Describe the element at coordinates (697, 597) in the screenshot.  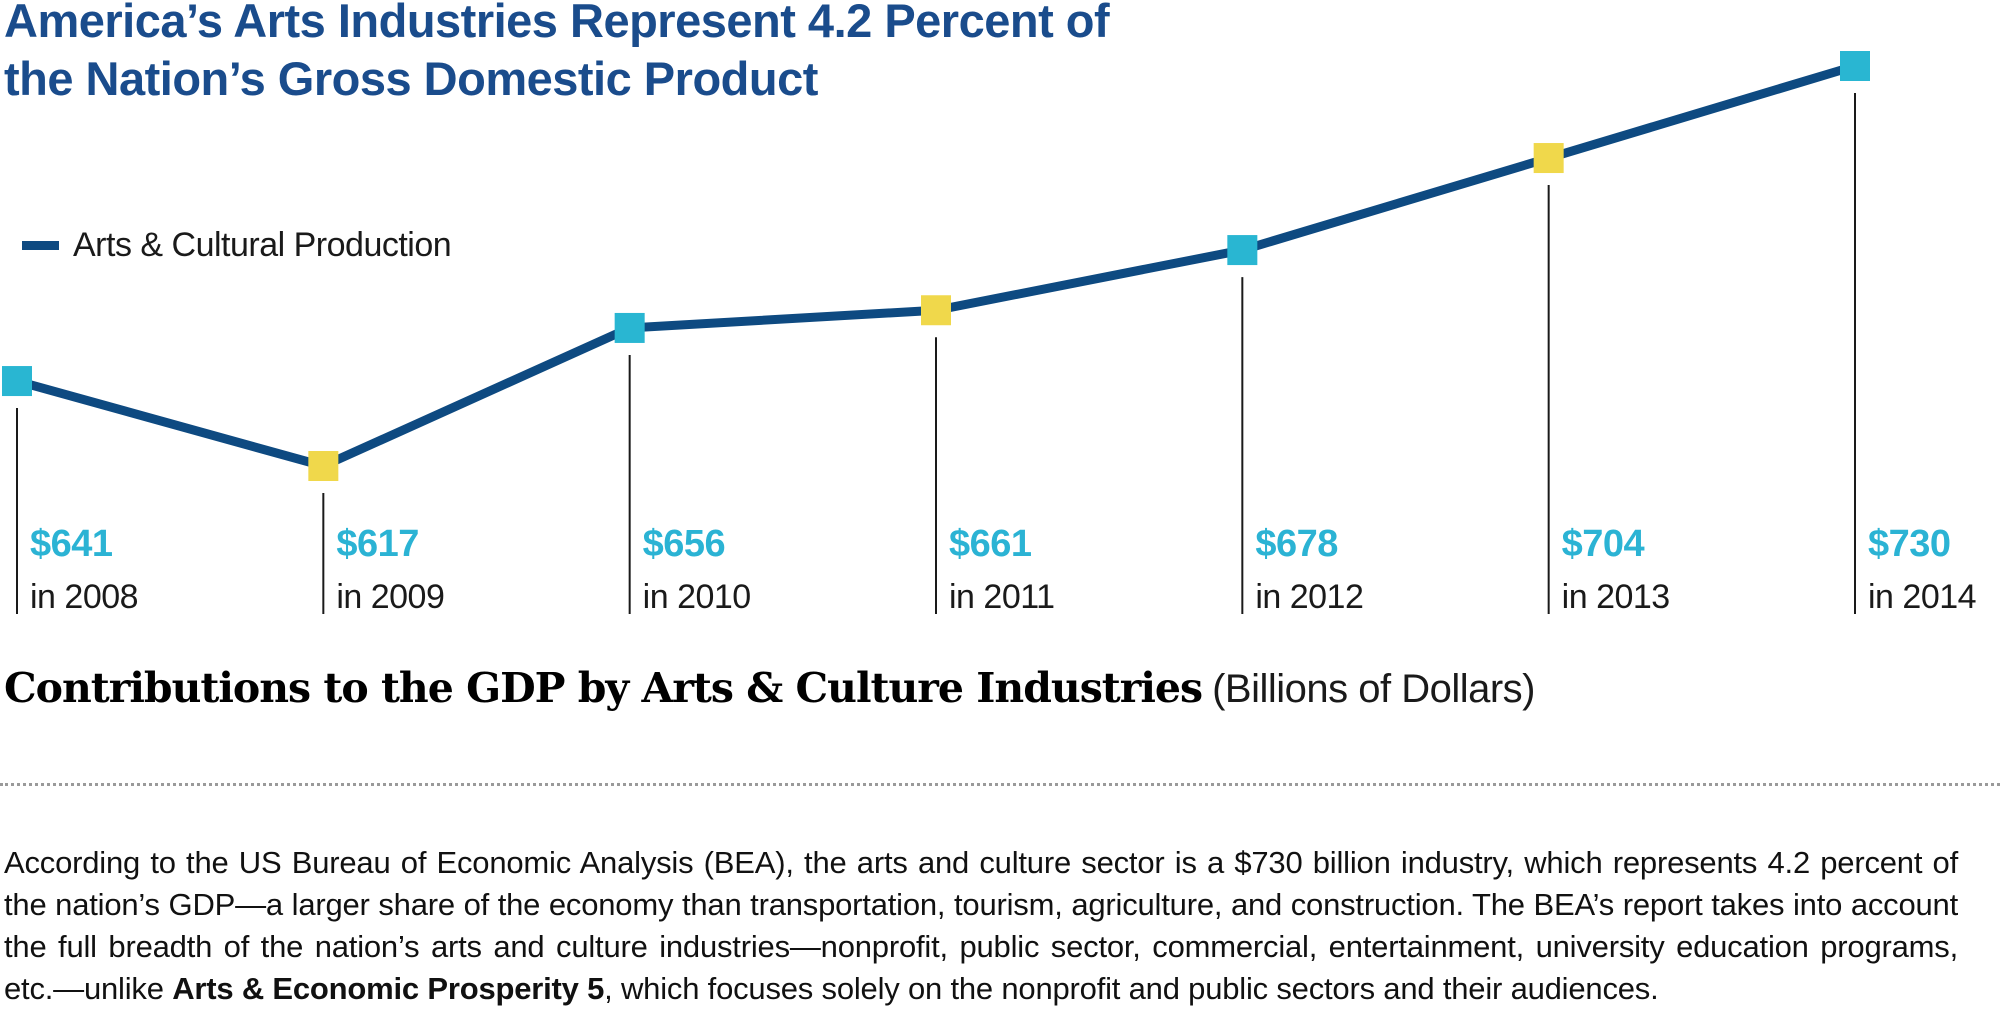
I see `point-year-label: in 2010` at that location.